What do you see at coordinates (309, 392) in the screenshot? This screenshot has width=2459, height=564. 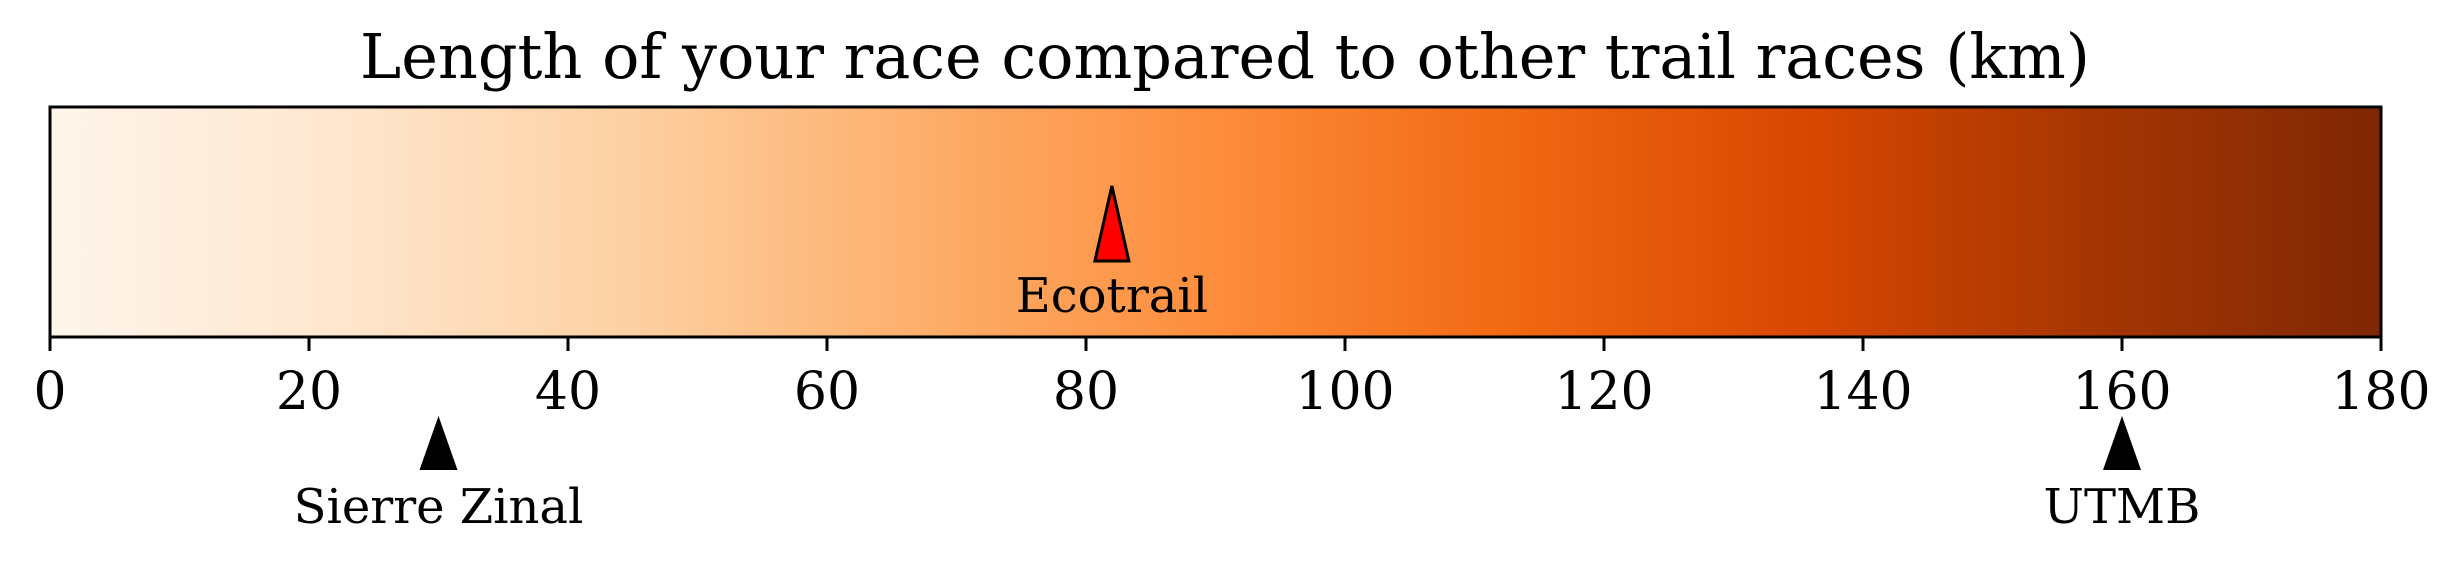 I see `tick-label-20: 20` at bounding box center [309, 392].